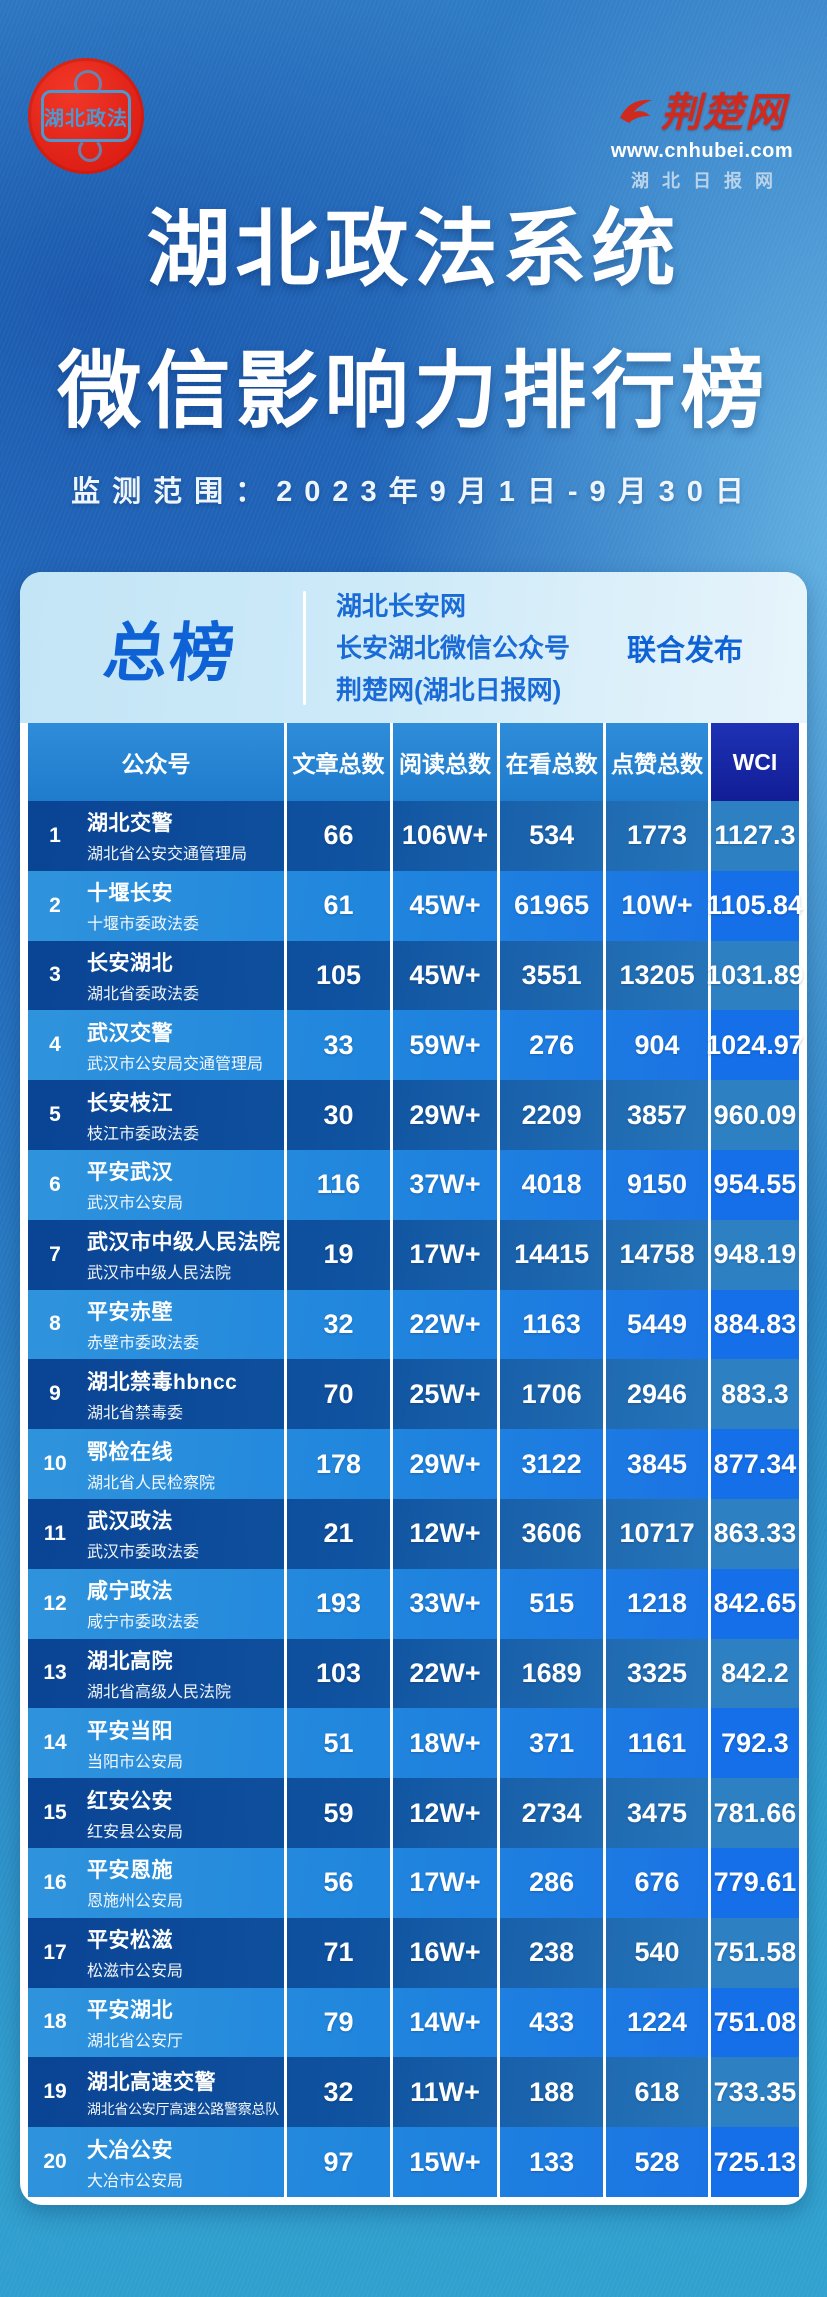 Image resolution: width=827 pixels, height=2297 pixels. Describe the element at coordinates (336, 2022) in the screenshot. I see `articles-count: 79` at that location.